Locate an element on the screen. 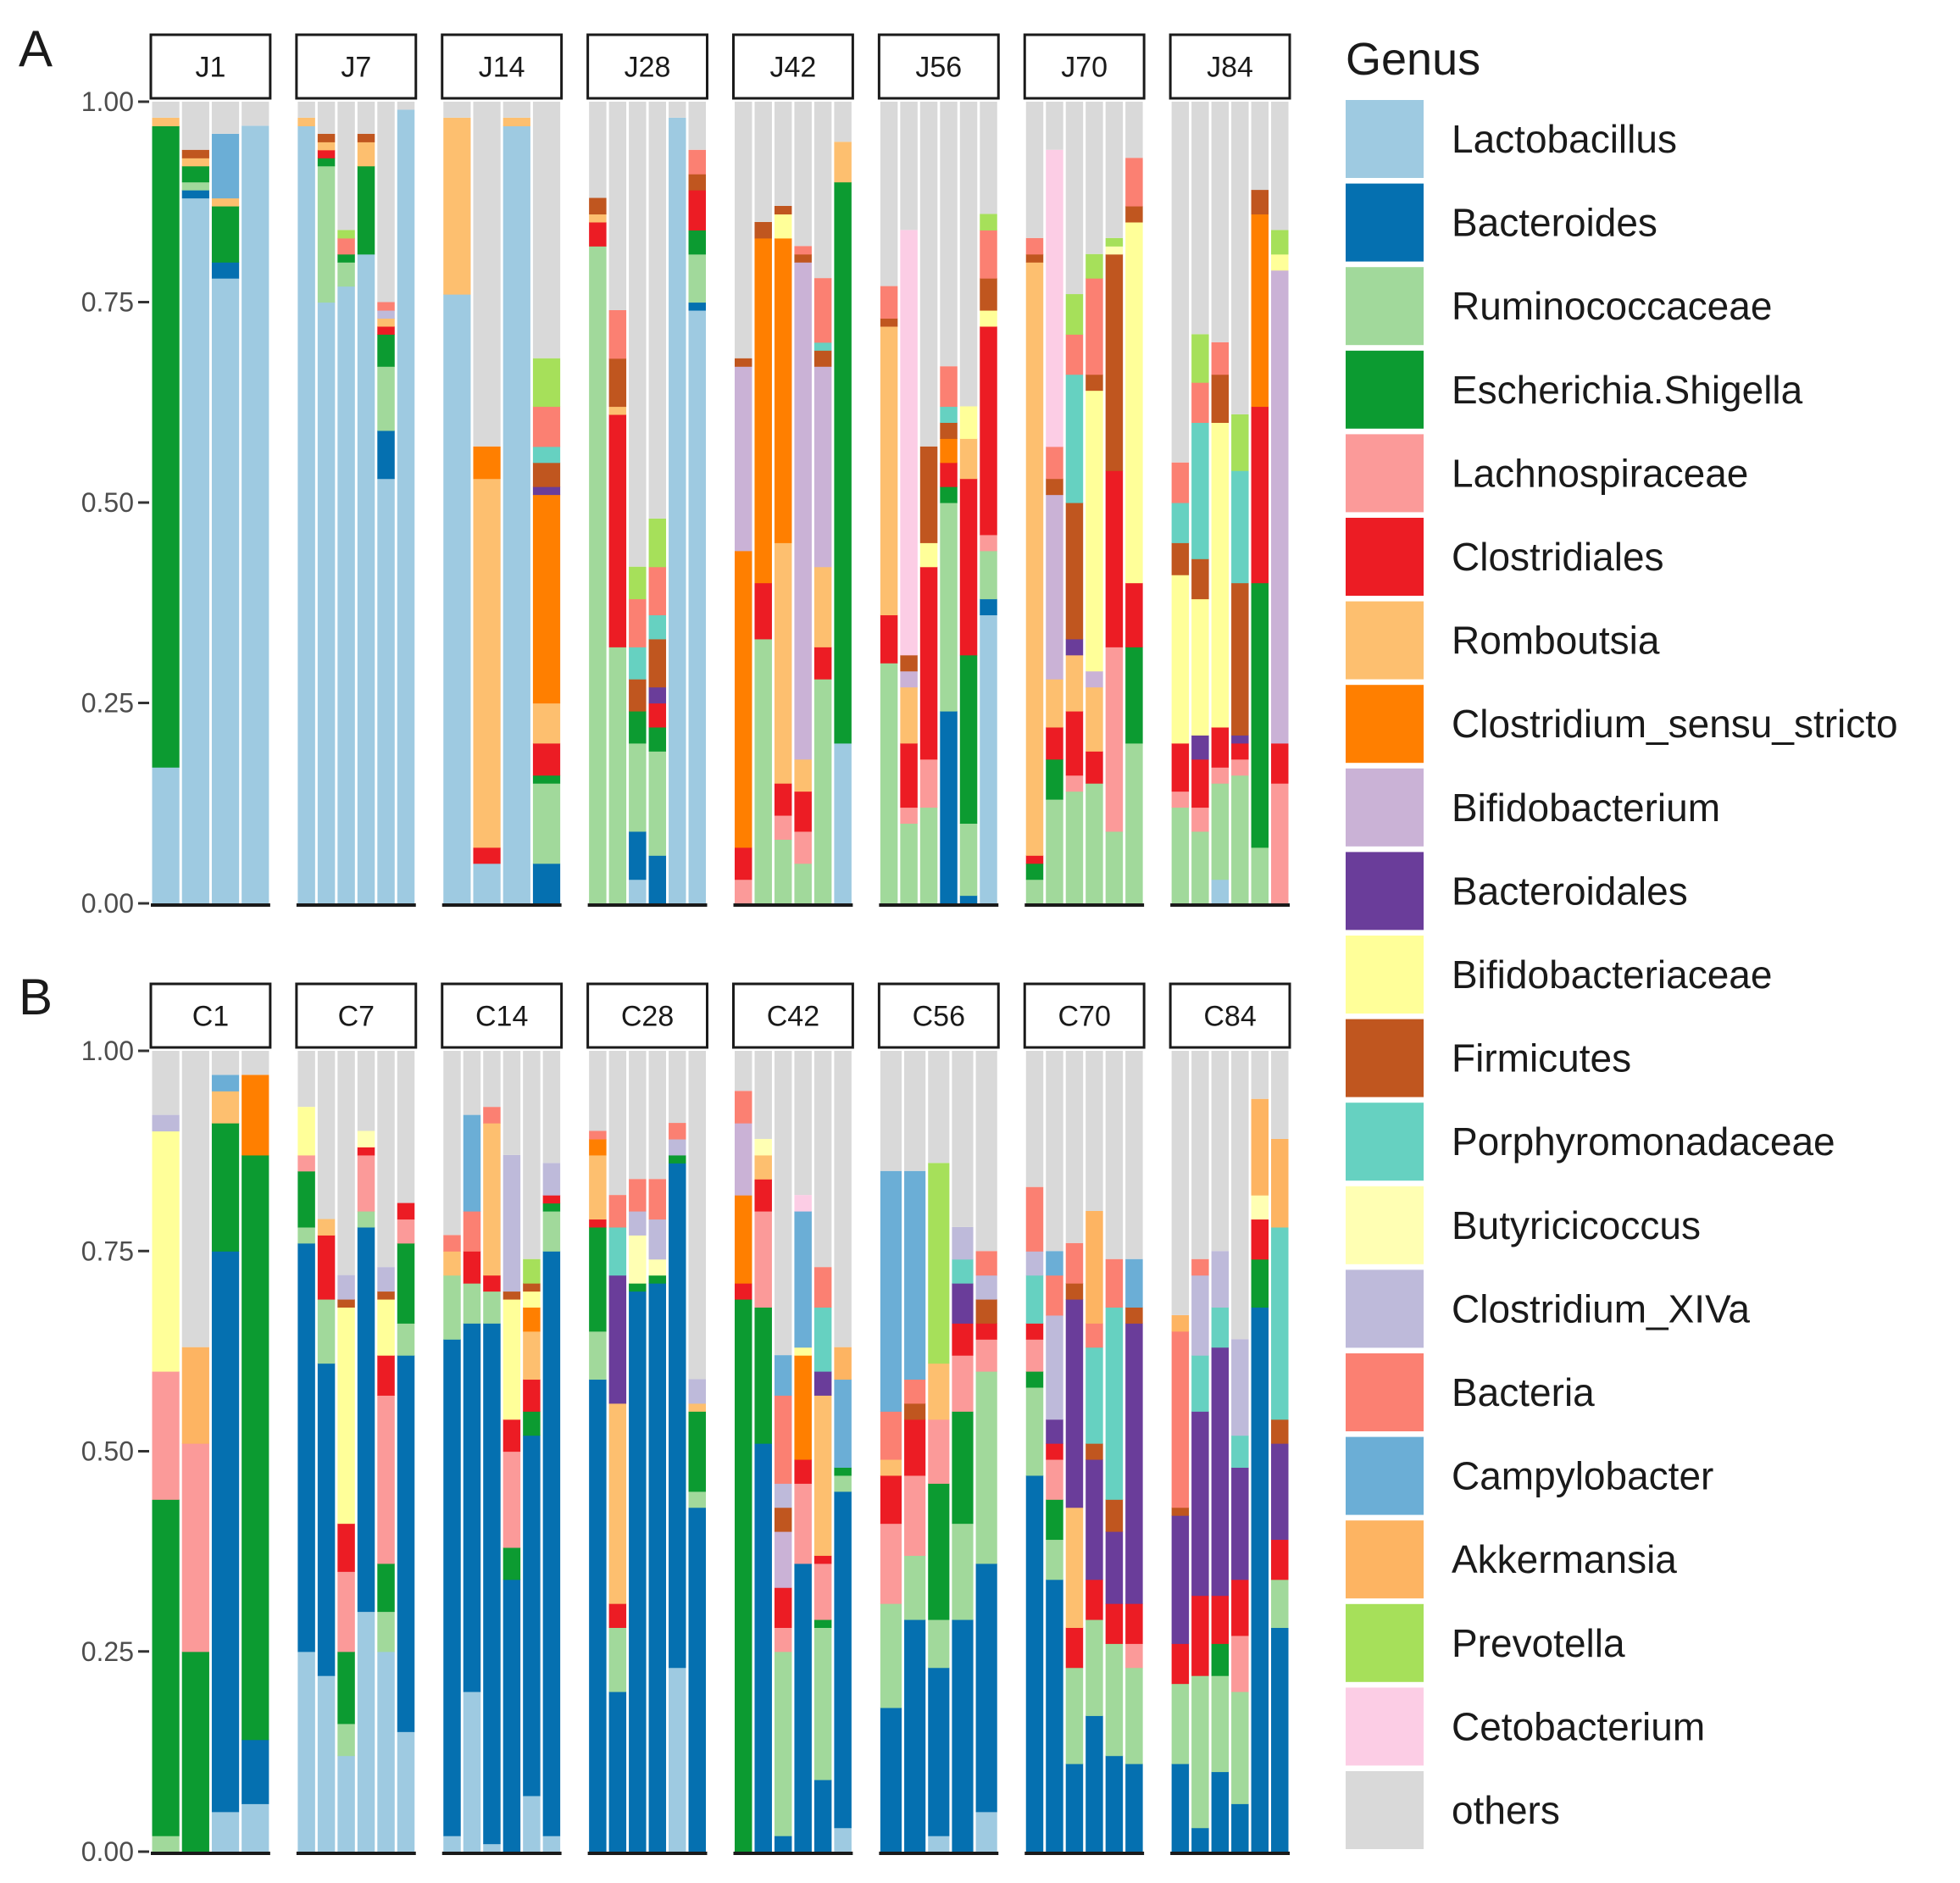 This screenshot has height=1883, width=1960. segment-akkermansia is located at coordinates (1180, 1323).